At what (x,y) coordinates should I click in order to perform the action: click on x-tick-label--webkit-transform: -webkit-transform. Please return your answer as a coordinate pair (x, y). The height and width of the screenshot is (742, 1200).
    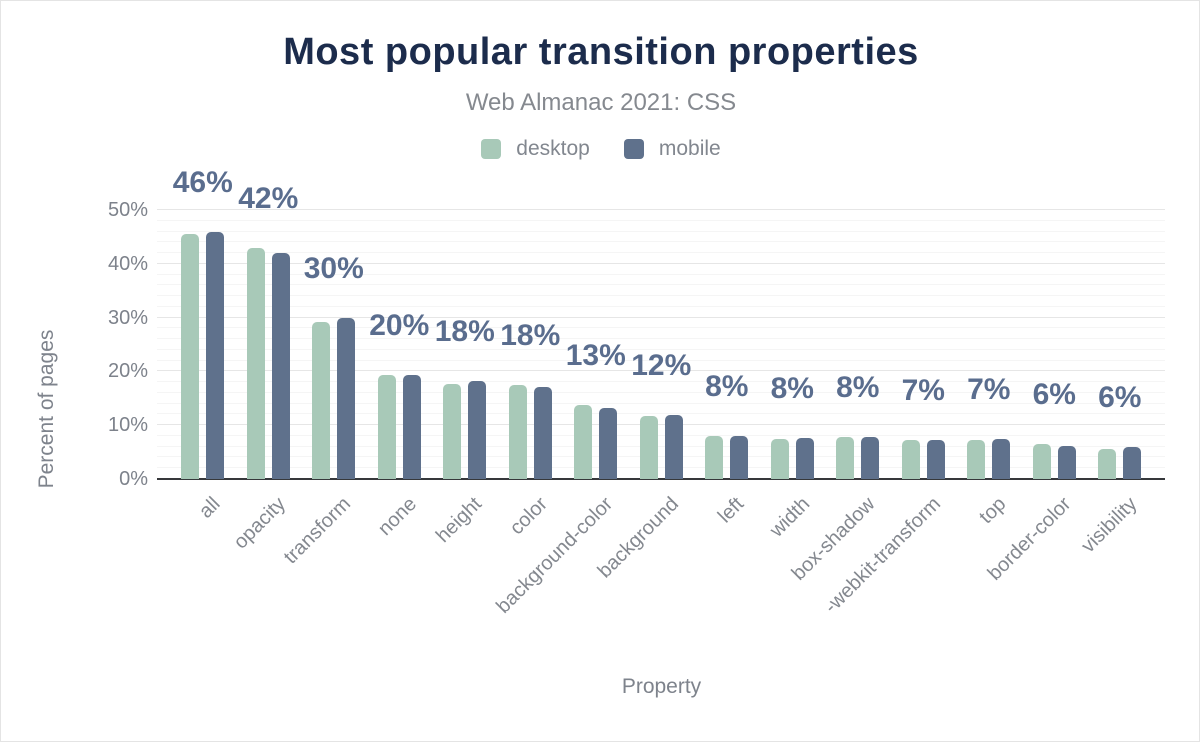
    Looking at the image, I should click on (882, 555).